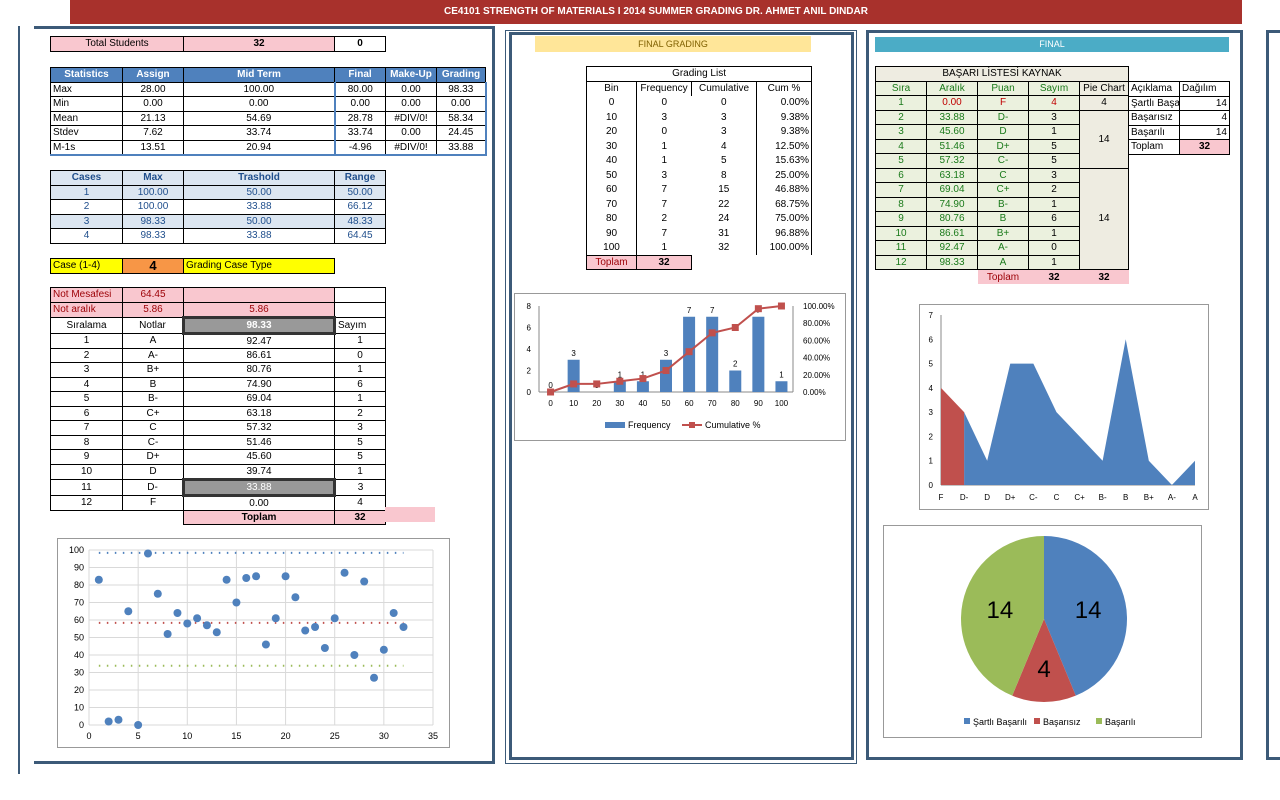  I want to click on stats-cell: 33.88, so click(461, 147).